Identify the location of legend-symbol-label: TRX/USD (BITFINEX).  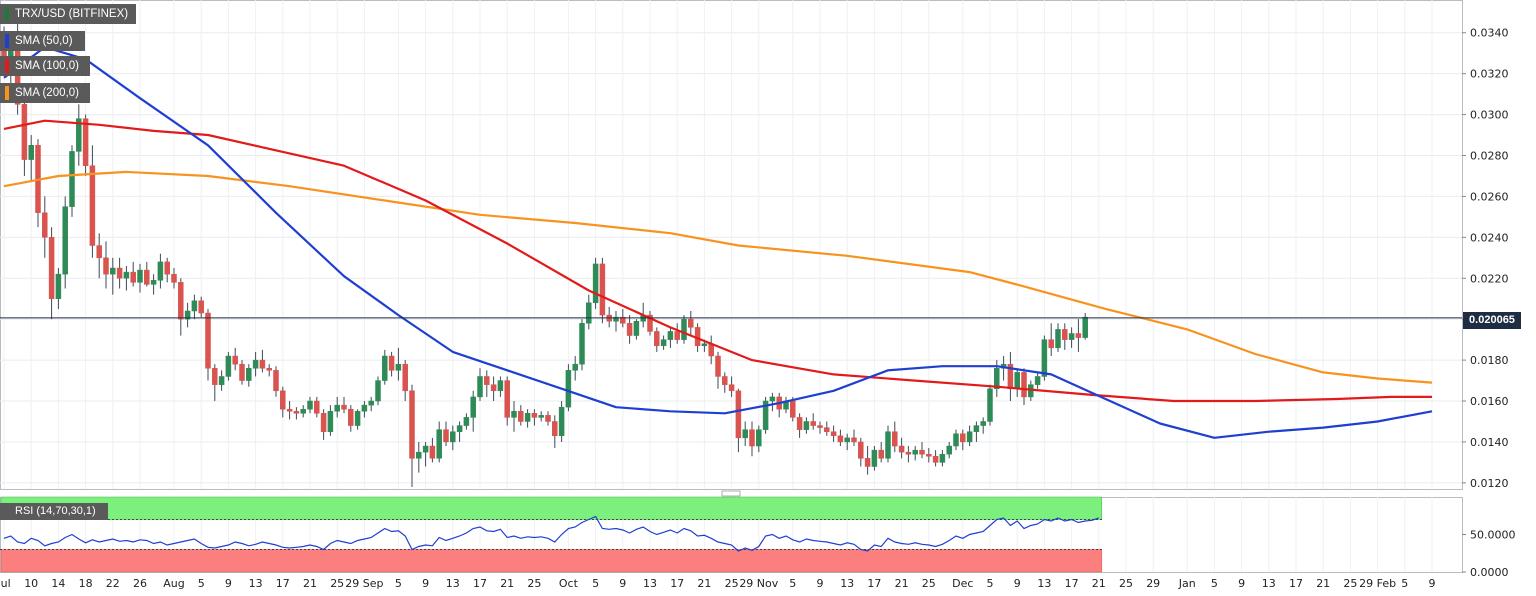
(72, 14).